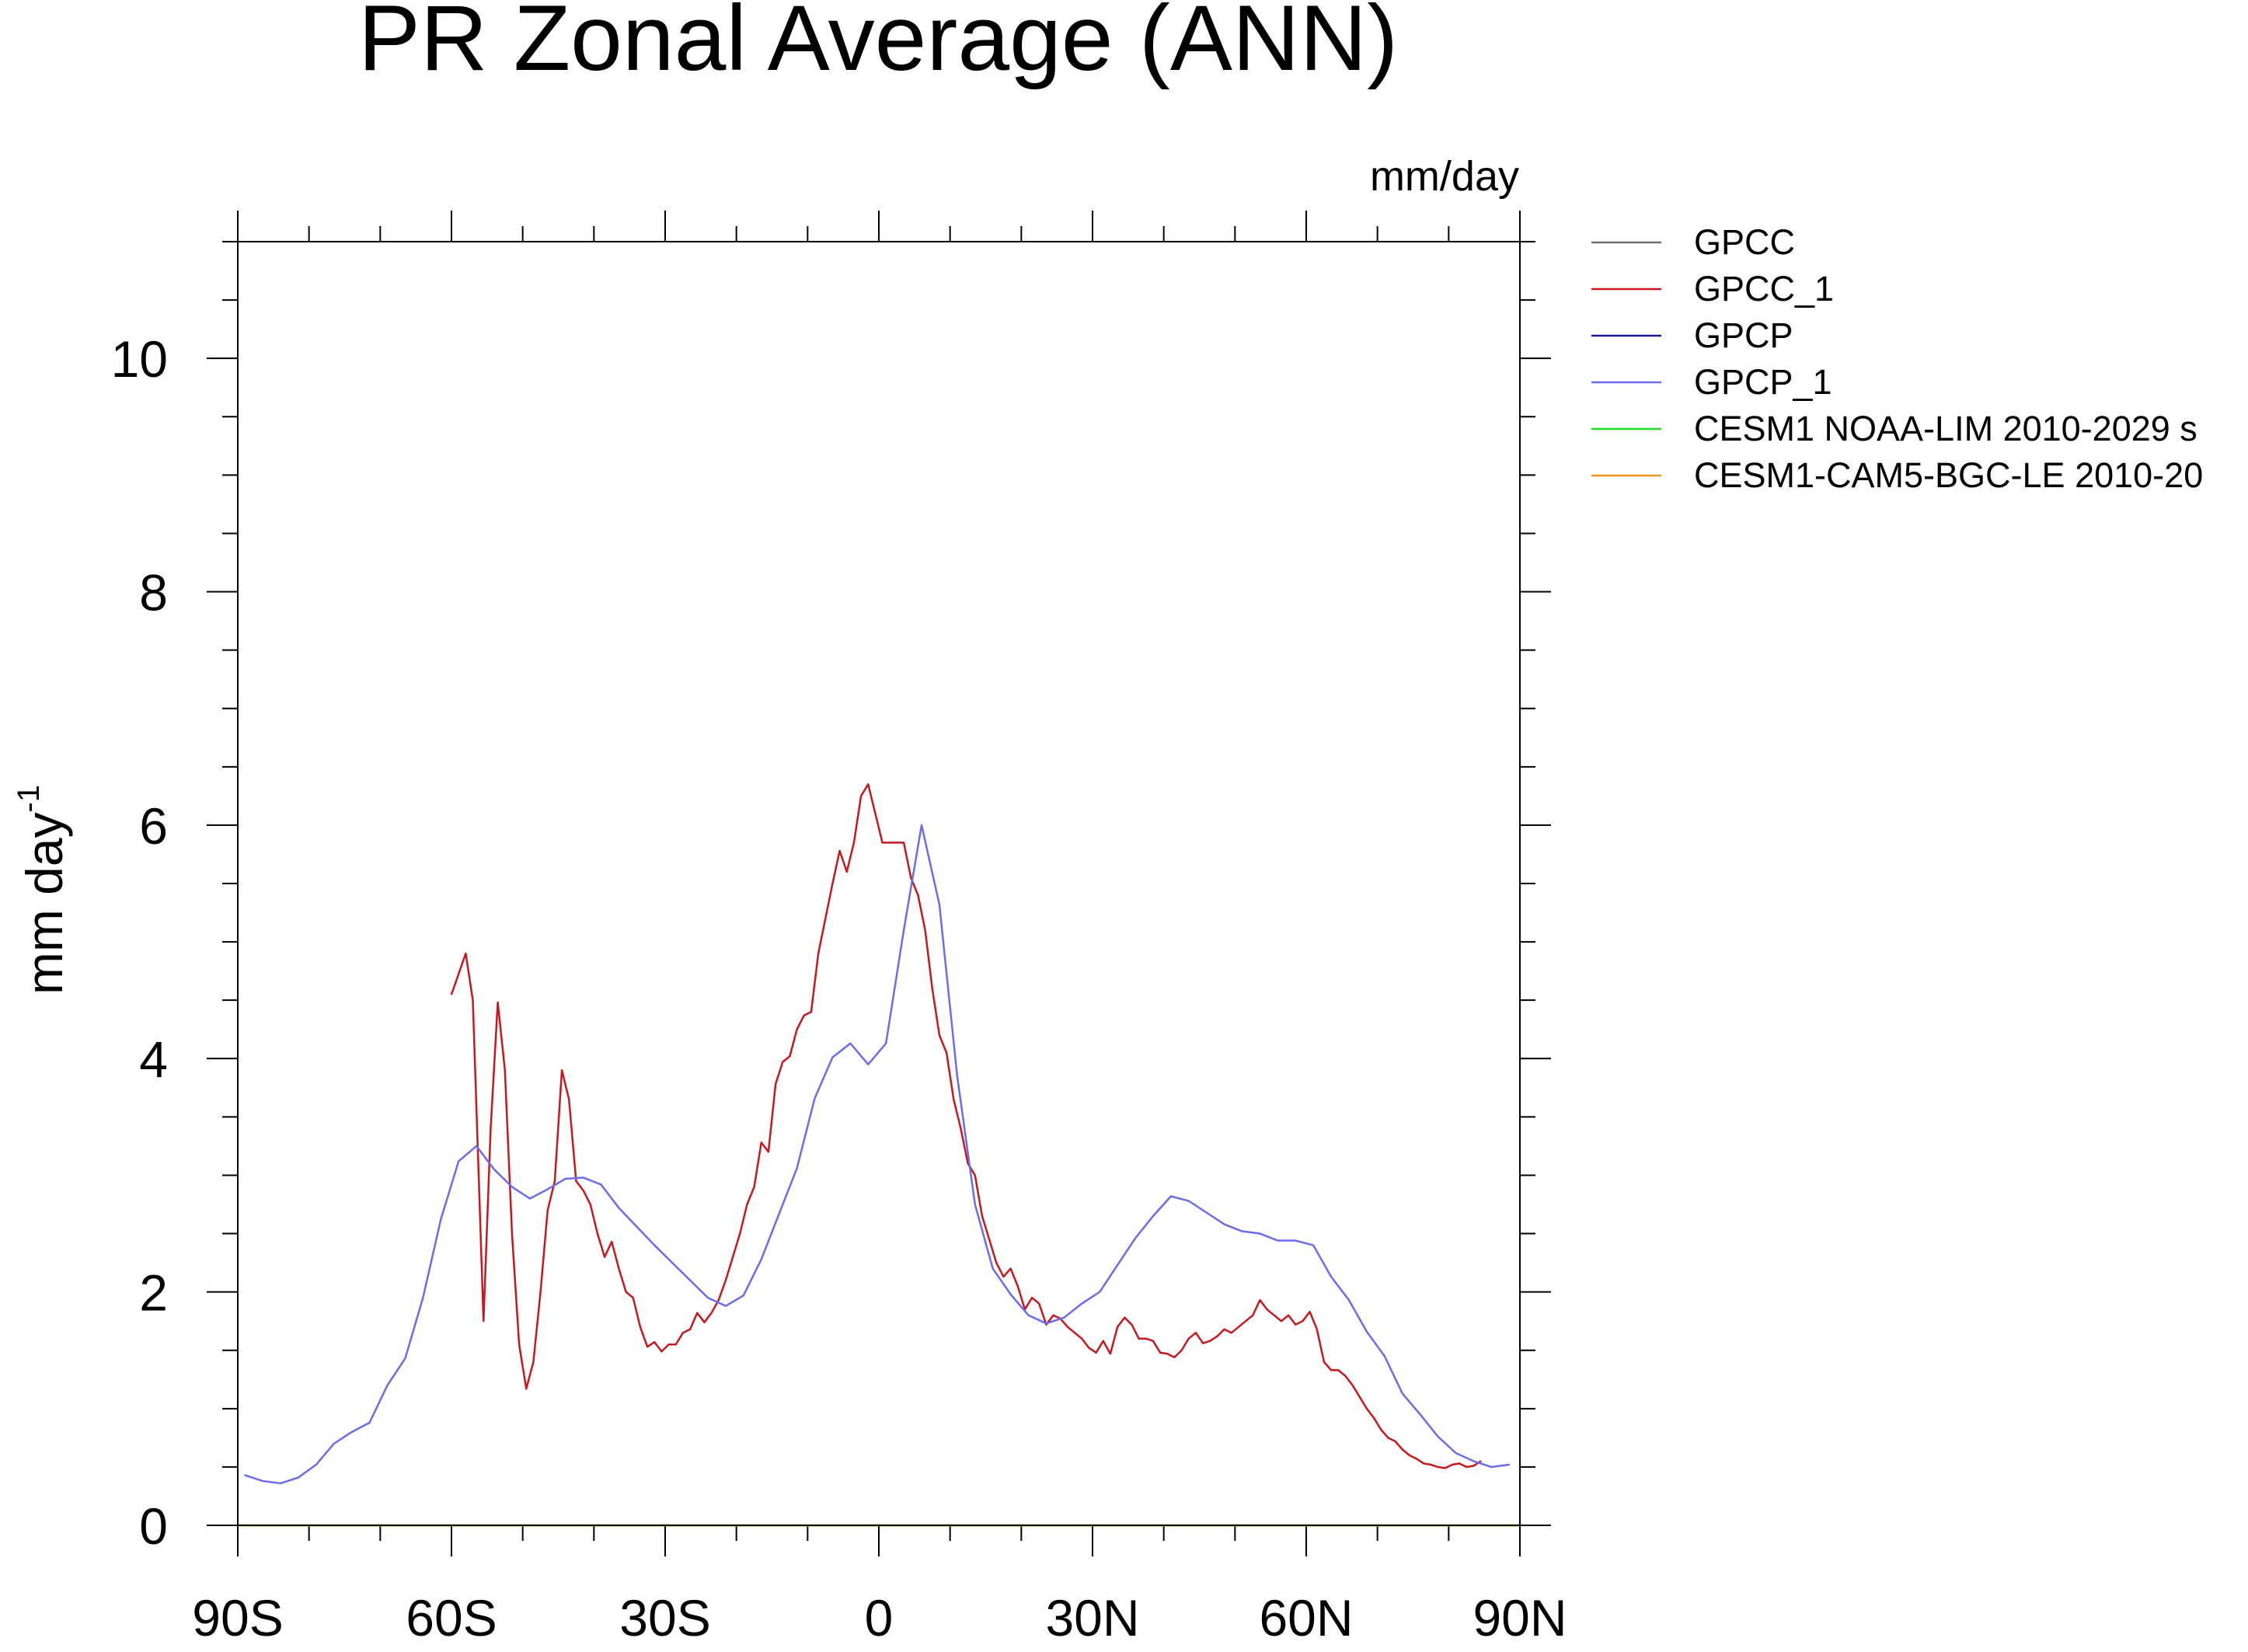 The height and width of the screenshot is (1652, 2248). What do you see at coordinates (1763, 382) in the screenshot?
I see `legend-label-gpcp-1: GPCP_1` at bounding box center [1763, 382].